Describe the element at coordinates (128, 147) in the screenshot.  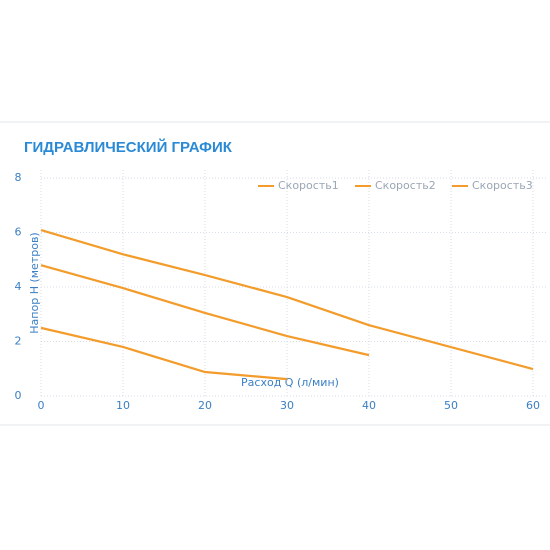
I see `chart-title: ГИДРАВЛИЧЕСКИЙ ГРАФИК` at that location.